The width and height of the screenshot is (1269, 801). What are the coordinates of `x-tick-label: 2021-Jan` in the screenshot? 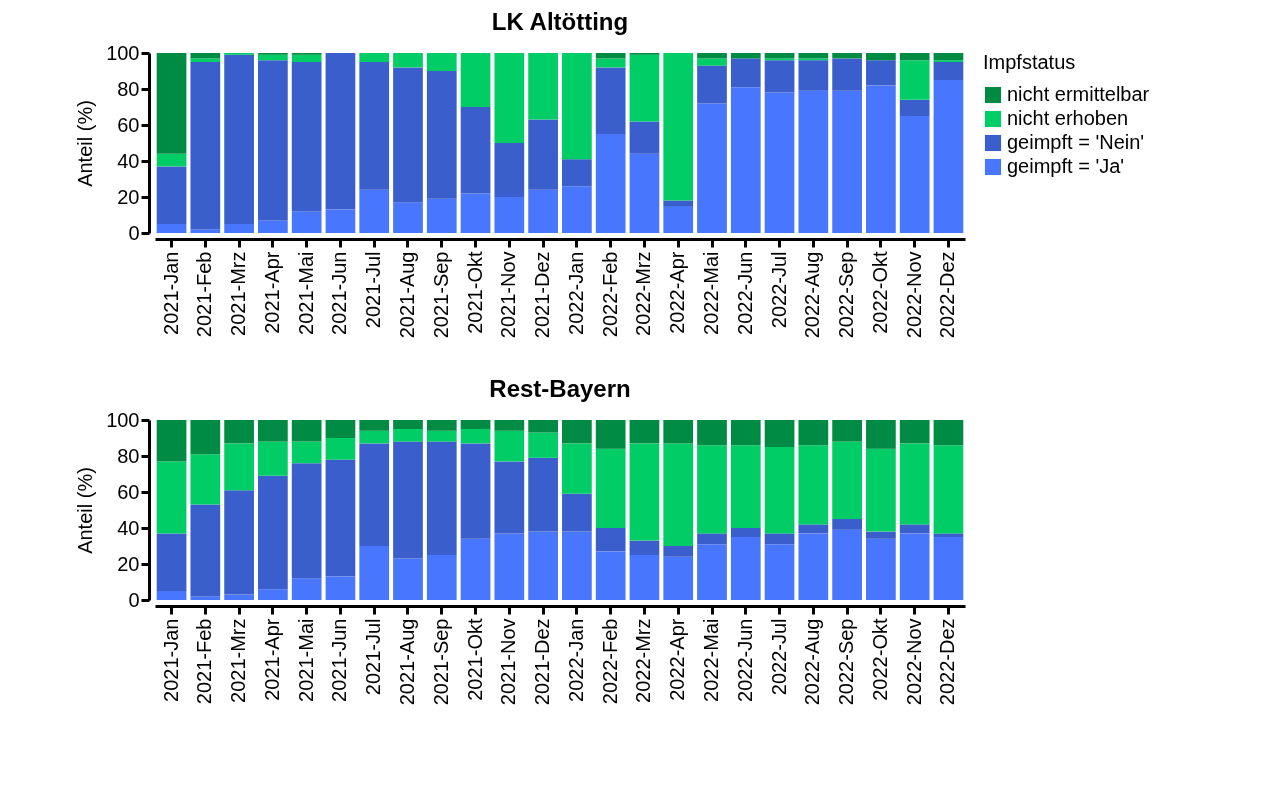 It's located at (170, 660).